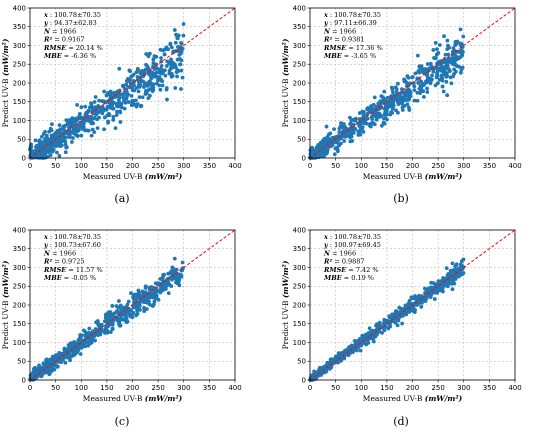  Describe the element at coordinates (55, 166) in the screenshot. I see `x-tick-label: 50` at that location.